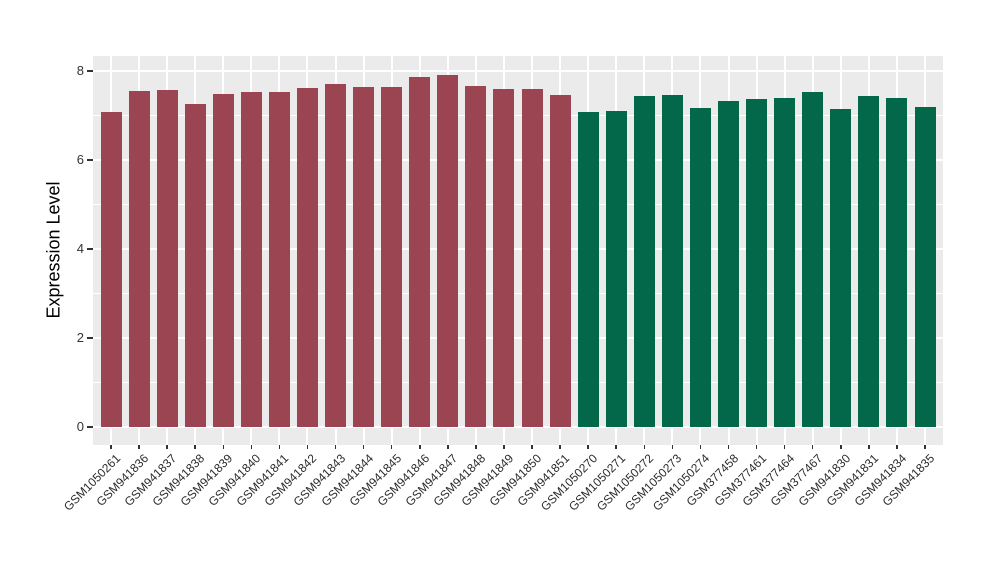 The image size is (1000, 580). What do you see at coordinates (80, 159) in the screenshot?
I see `y-tick-label: 6` at bounding box center [80, 159].